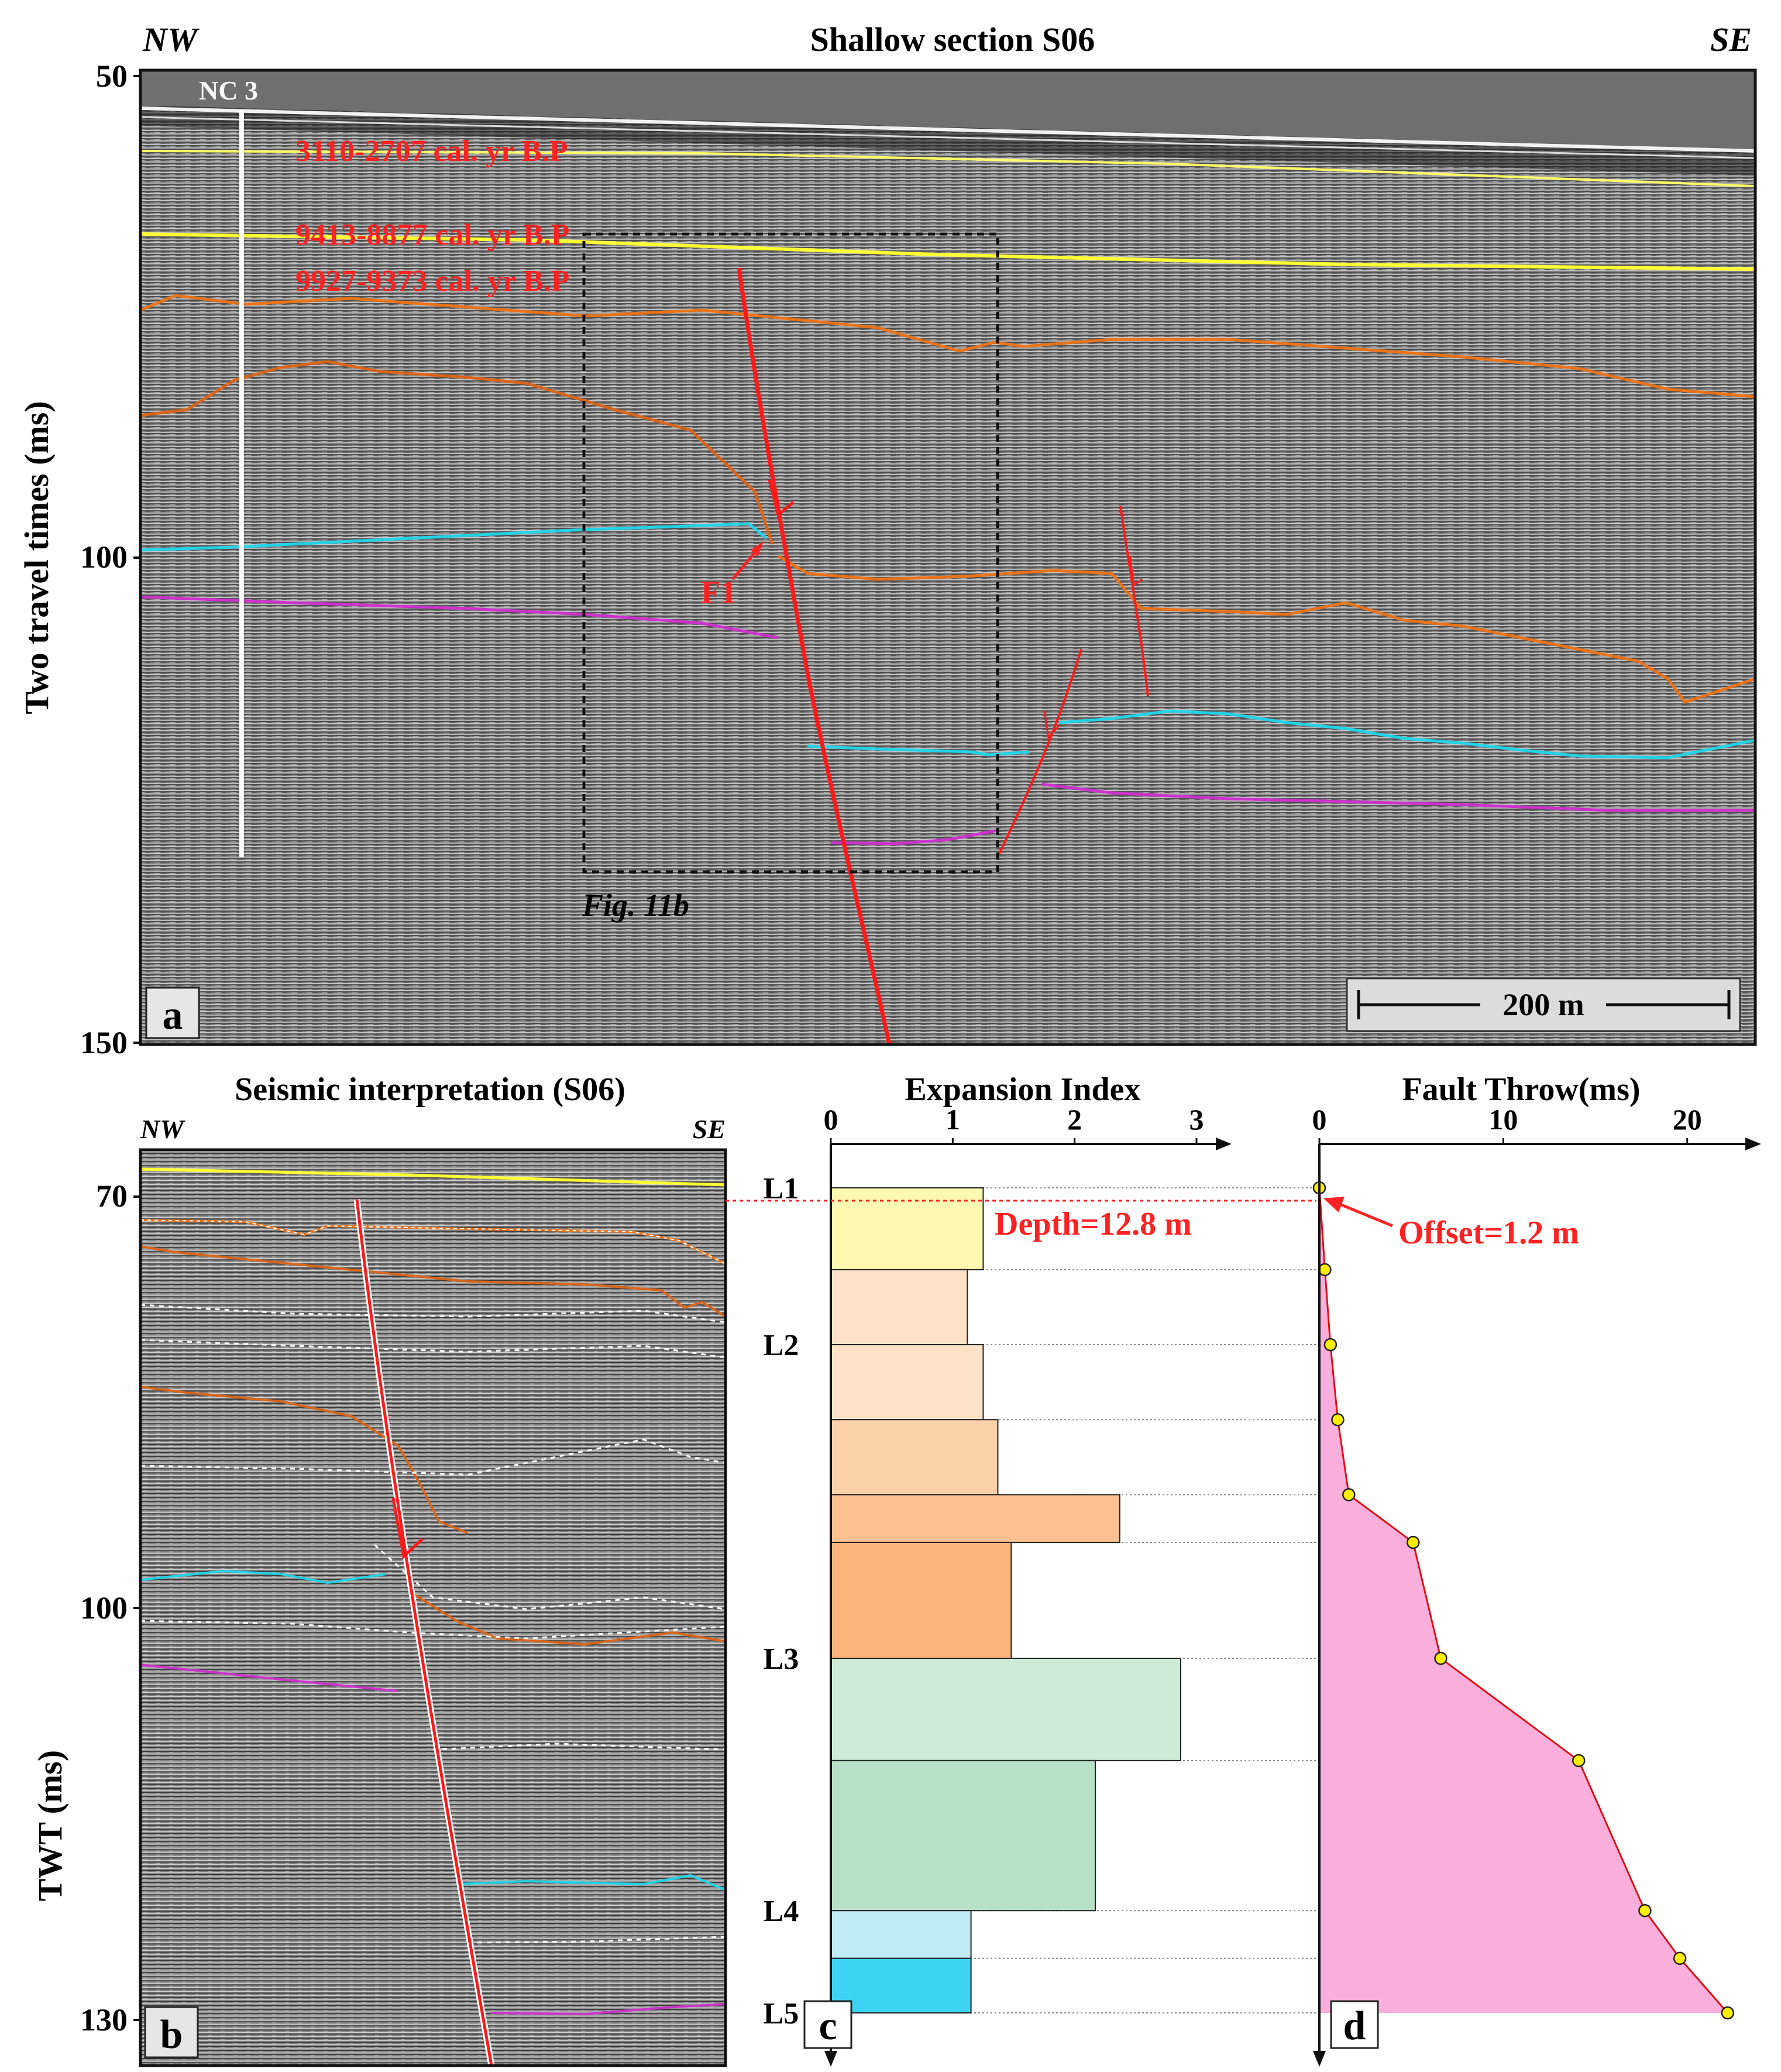  What do you see at coordinates (1134, 601) in the screenshot?
I see `fault-small` at bounding box center [1134, 601].